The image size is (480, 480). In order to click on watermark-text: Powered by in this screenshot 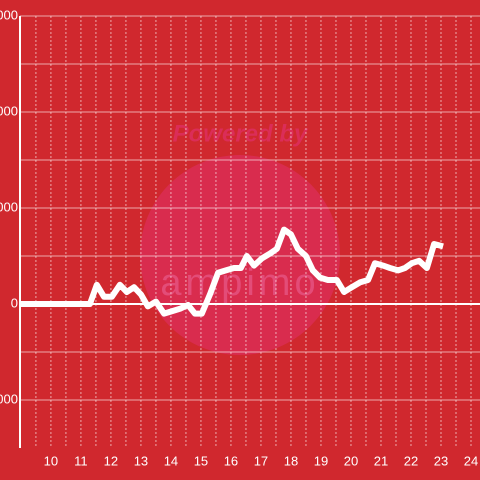, I will do `click(241, 133)`.